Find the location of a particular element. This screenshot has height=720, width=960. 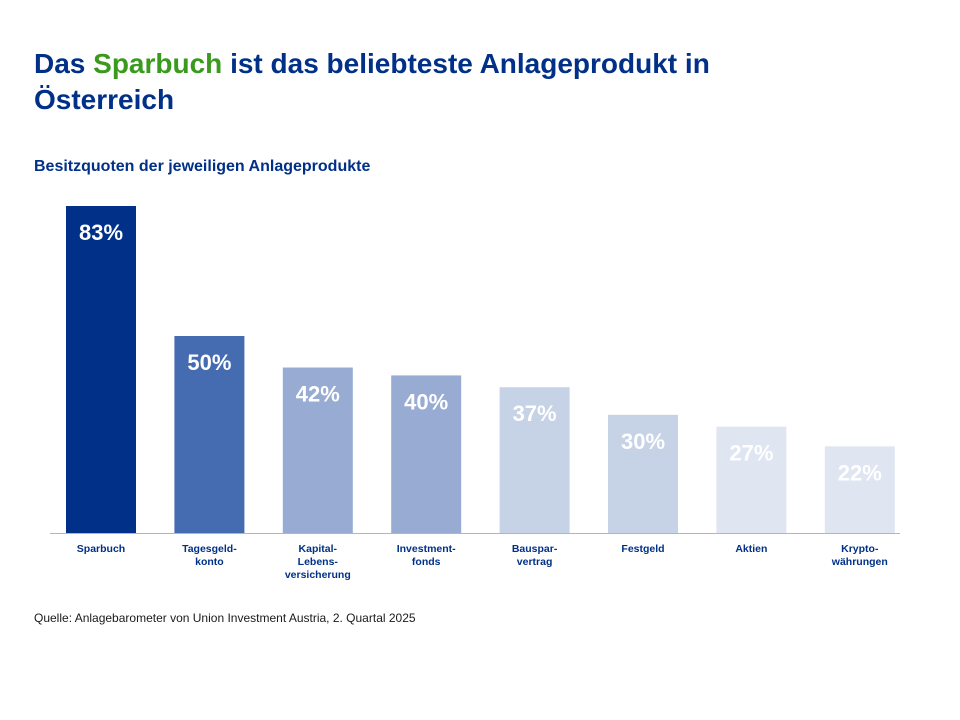

category-label: Bauspar-vertrag is located at coordinates (535, 555).